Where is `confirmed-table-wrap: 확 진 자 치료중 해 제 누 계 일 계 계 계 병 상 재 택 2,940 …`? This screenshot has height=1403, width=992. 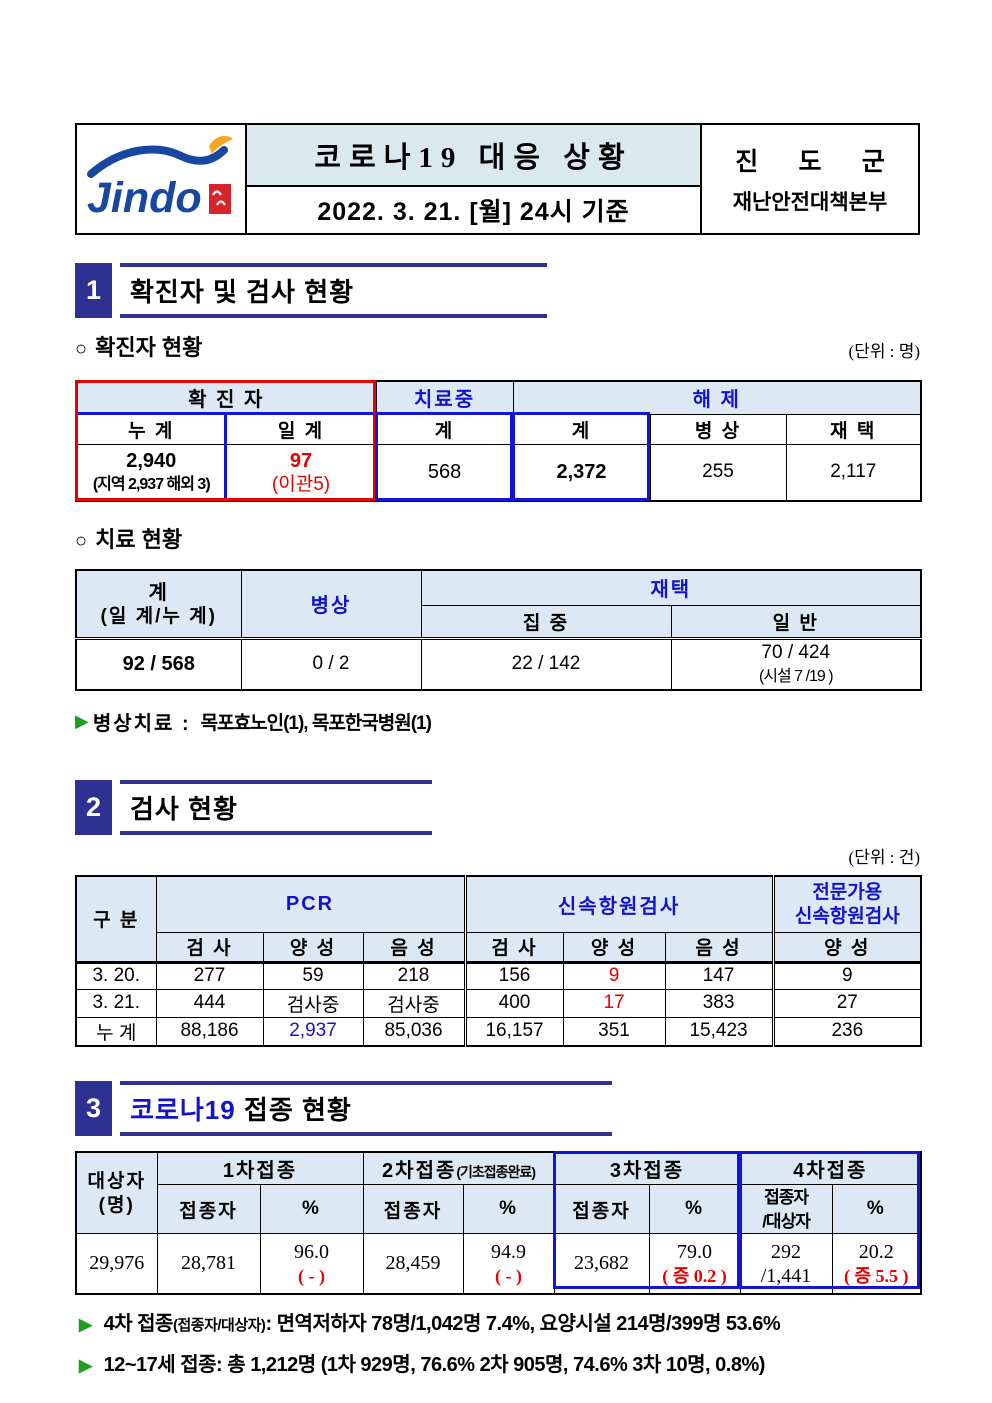
confirmed-table-wrap: 확 진 자 치료중 해 제 누 계 일 계 계 계 병 상 재 택 2,940 … is located at coordinates (499, 441).